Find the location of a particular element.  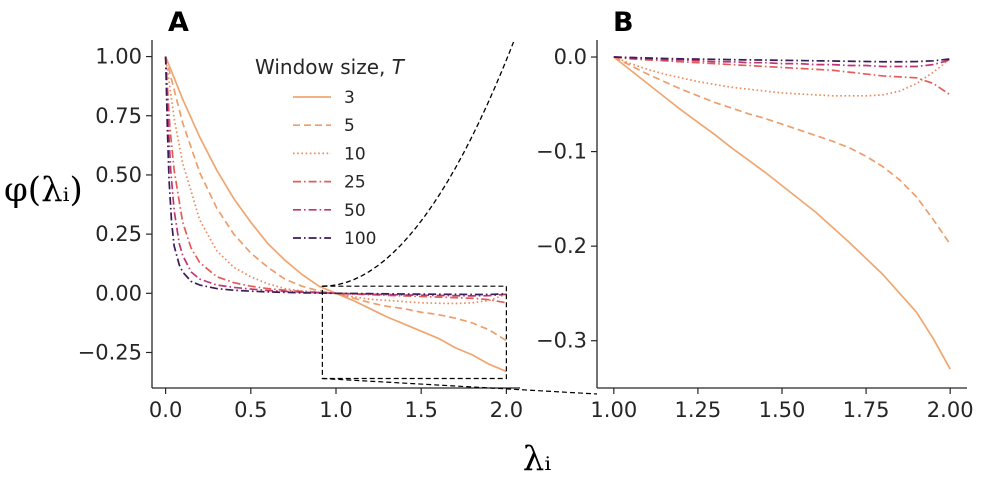

legend-entry-T10: 10 is located at coordinates (355, 154).